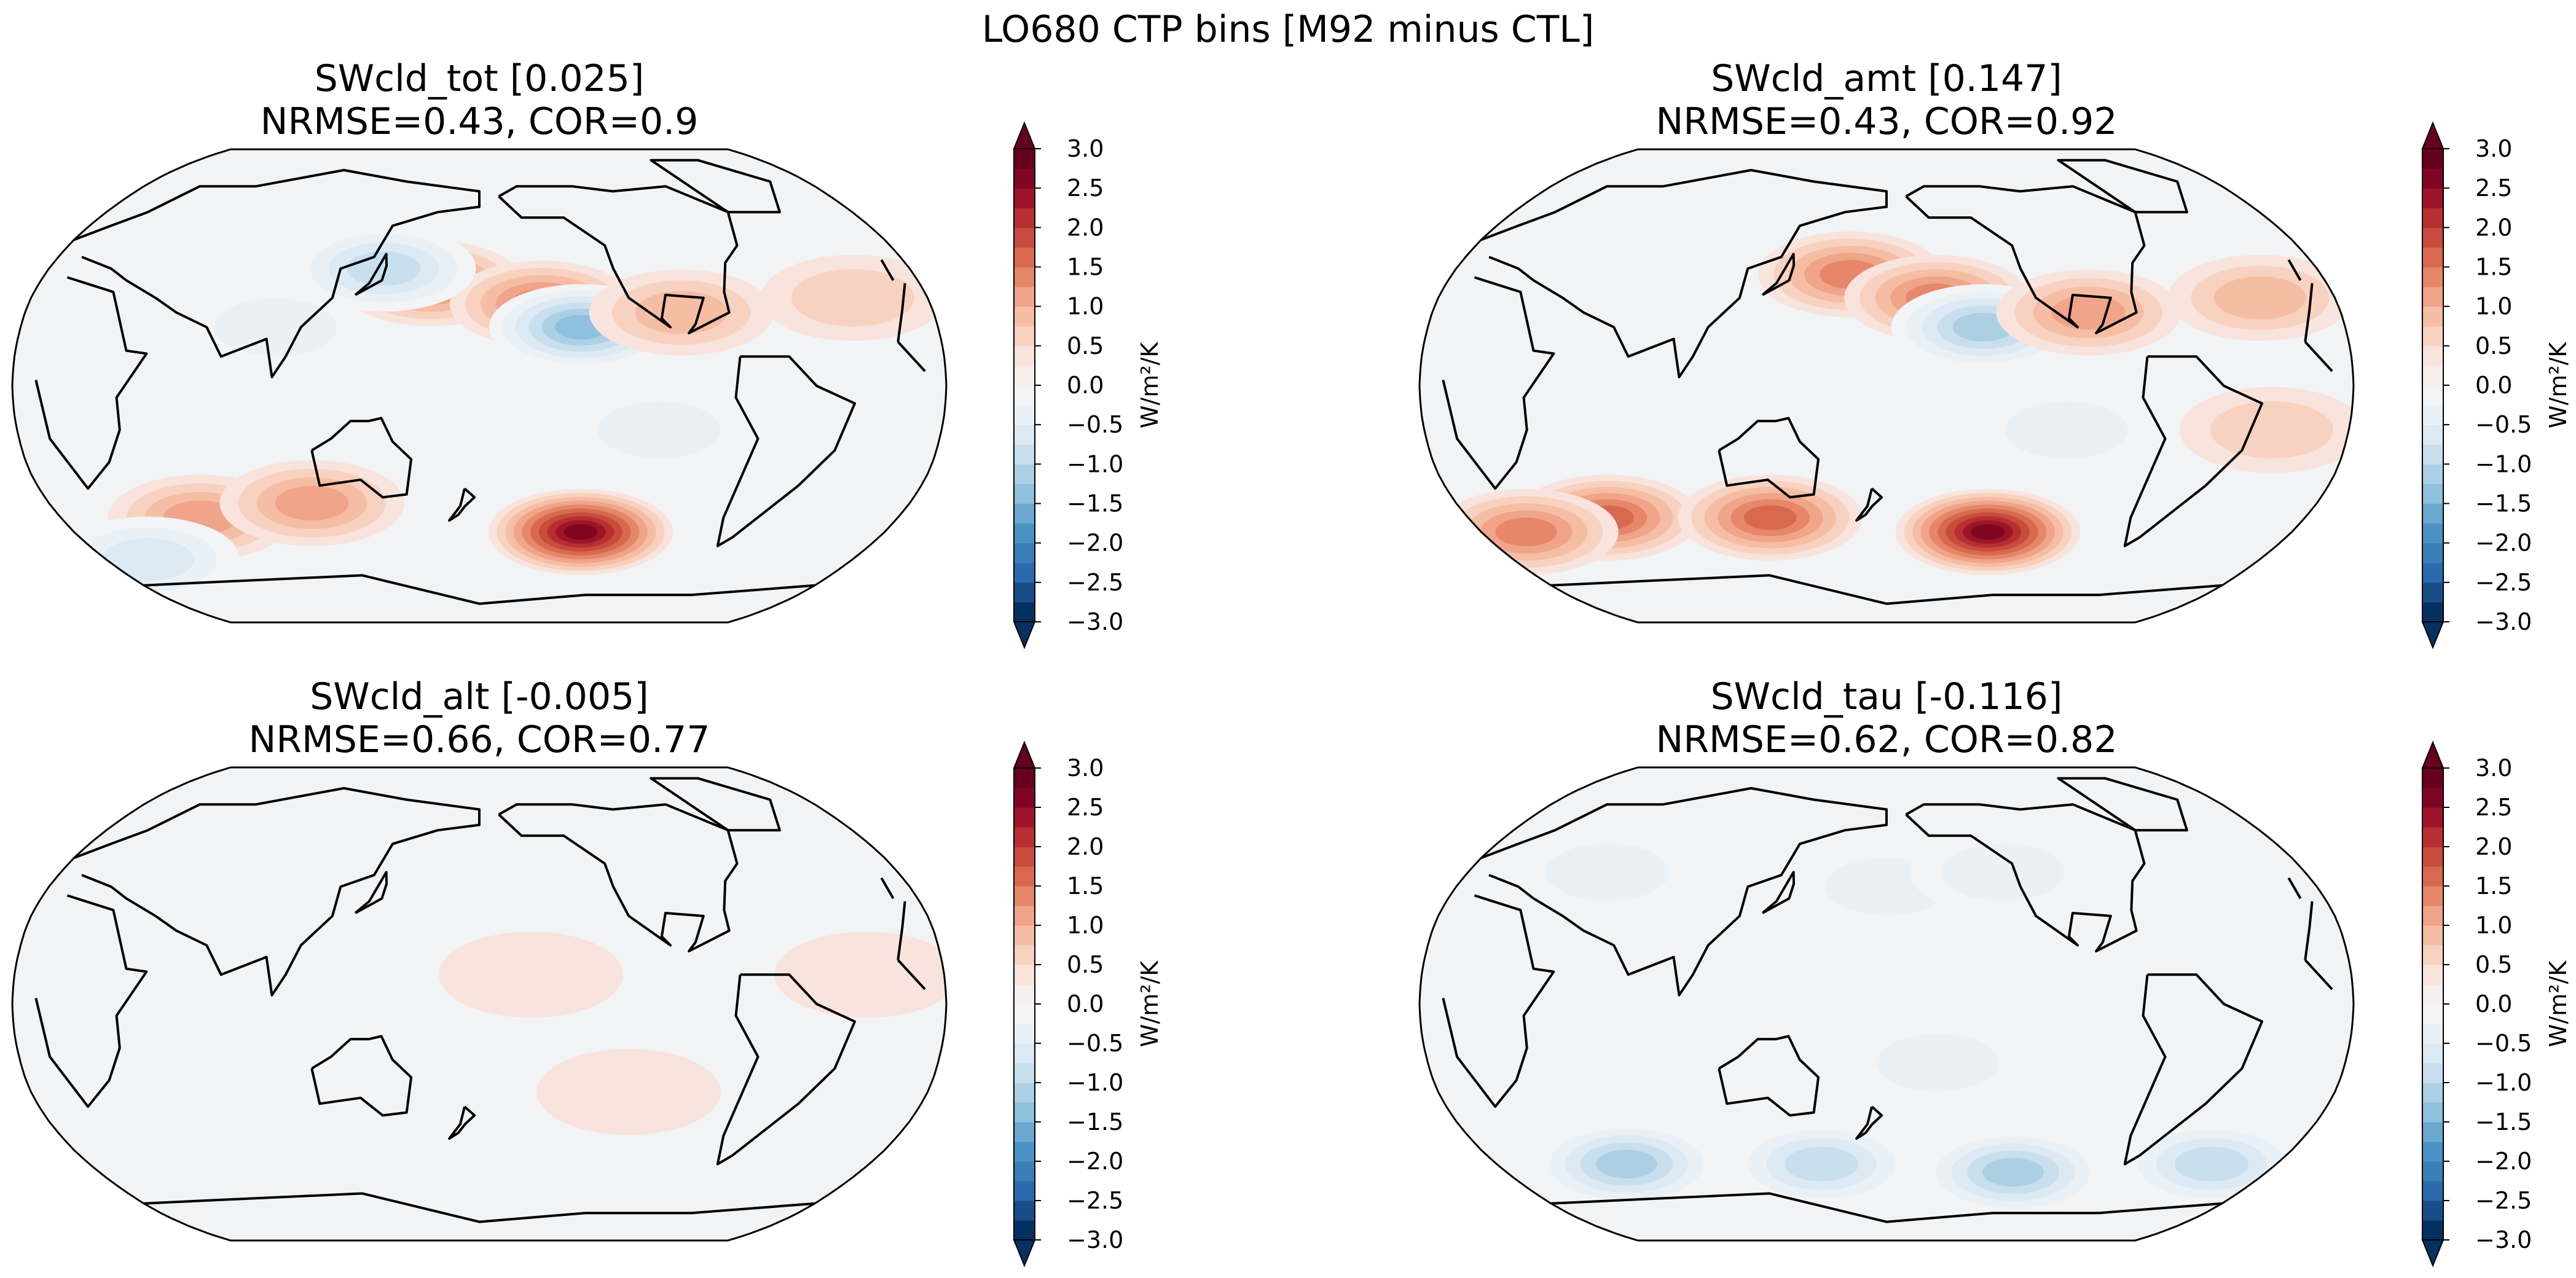 Image resolution: width=2576 pixels, height=1278 pixels. Describe the element at coordinates (1085, 807) in the screenshot. I see `colorbar-tick-label: 2.5` at that location.